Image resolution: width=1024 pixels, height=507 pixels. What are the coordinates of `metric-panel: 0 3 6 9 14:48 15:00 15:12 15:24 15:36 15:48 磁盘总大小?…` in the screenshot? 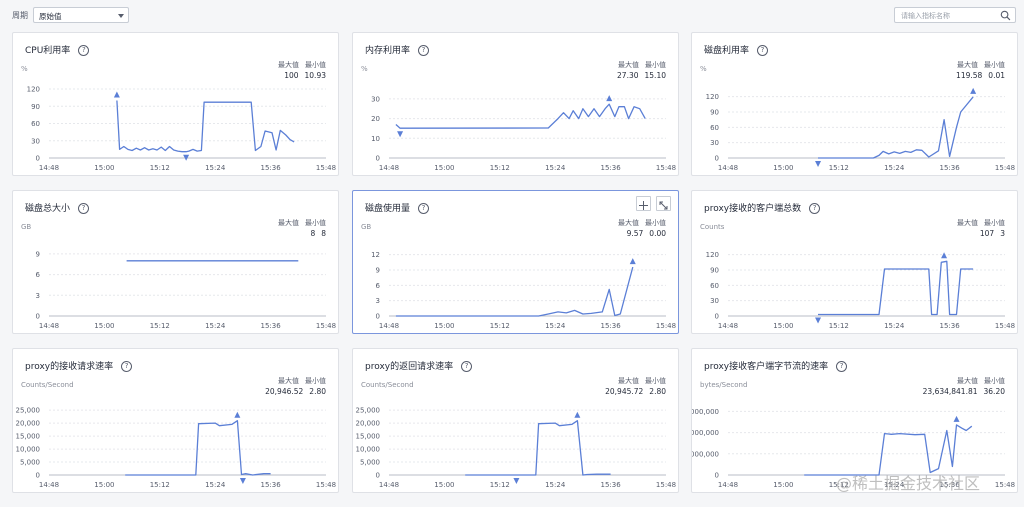 It's located at (175, 262).